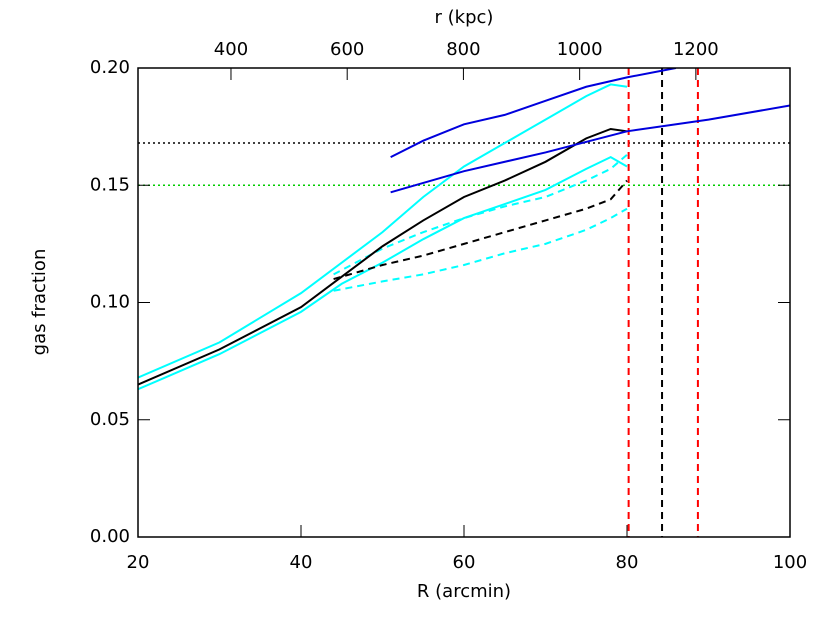  What do you see at coordinates (790, 562) in the screenshot?
I see `x-tick-label: 100` at bounding box center [790, 562].